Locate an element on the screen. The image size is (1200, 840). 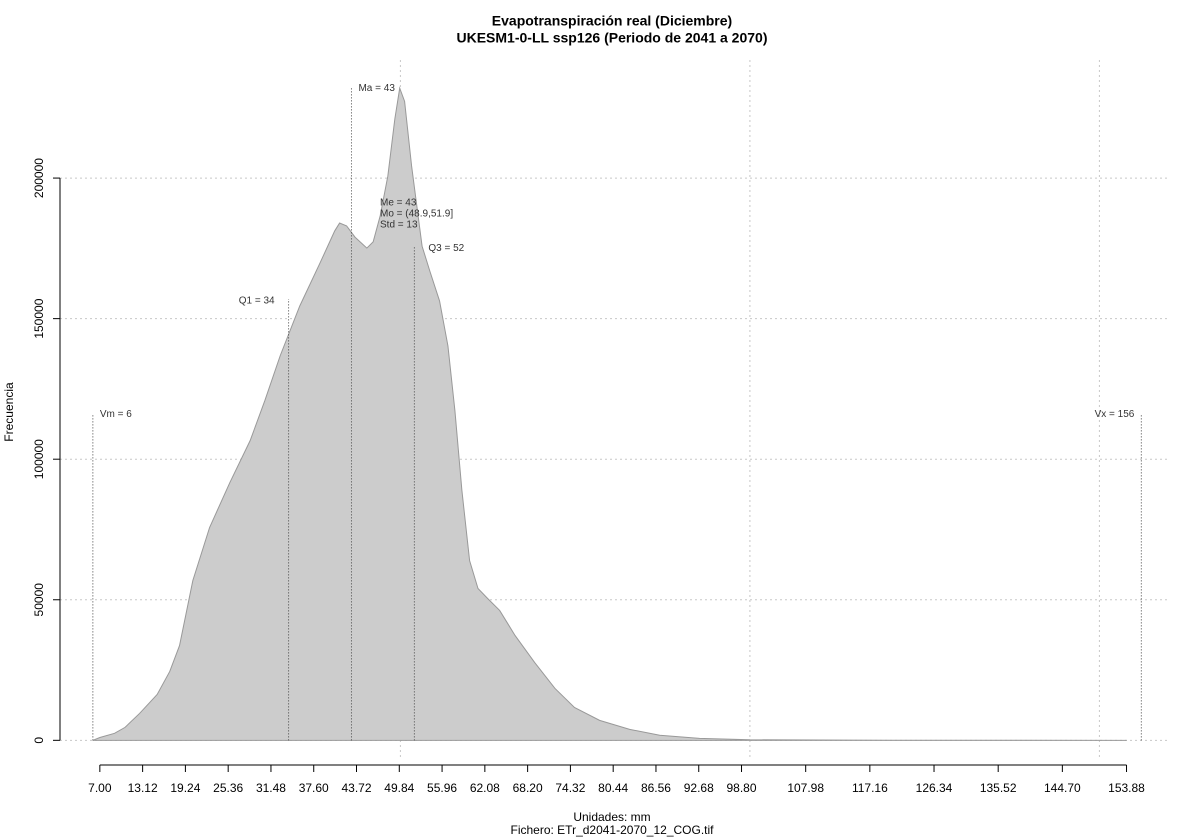
y-axis-label: Frecuencia is located at coordinates (9, 412).